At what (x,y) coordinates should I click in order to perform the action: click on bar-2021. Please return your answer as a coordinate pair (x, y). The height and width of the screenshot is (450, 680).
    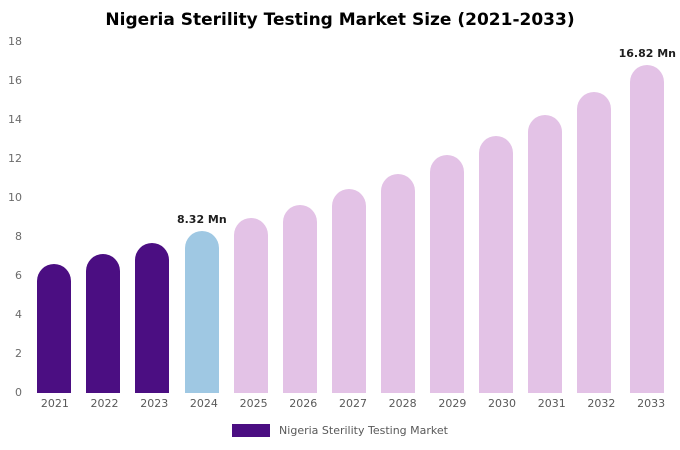
    Looking at the image, I should click on (54, 328).